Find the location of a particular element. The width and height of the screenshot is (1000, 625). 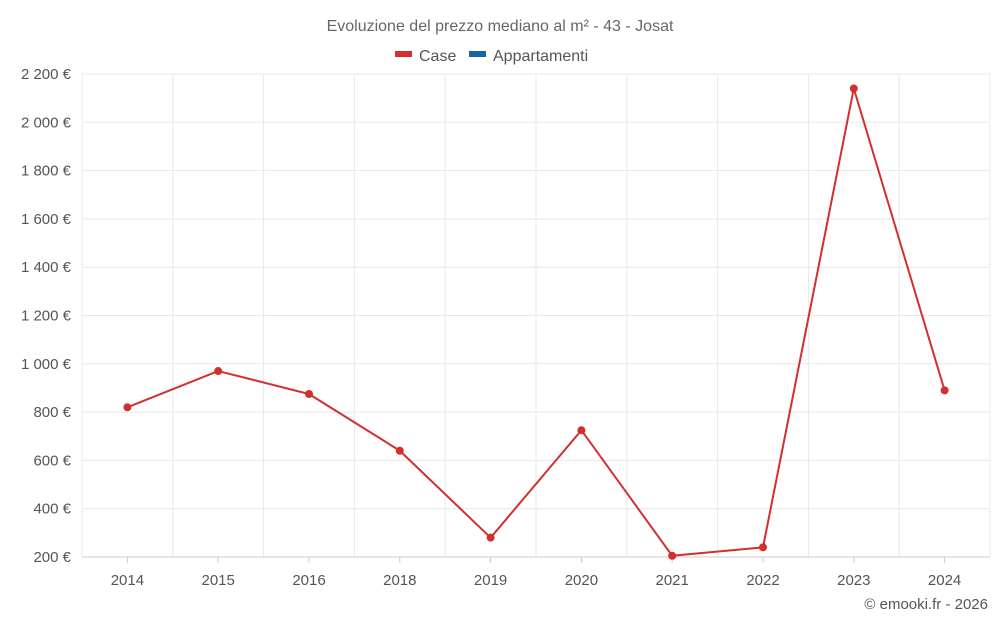

y-tick-label: 1 200 € is located at coordinates (46, 316).